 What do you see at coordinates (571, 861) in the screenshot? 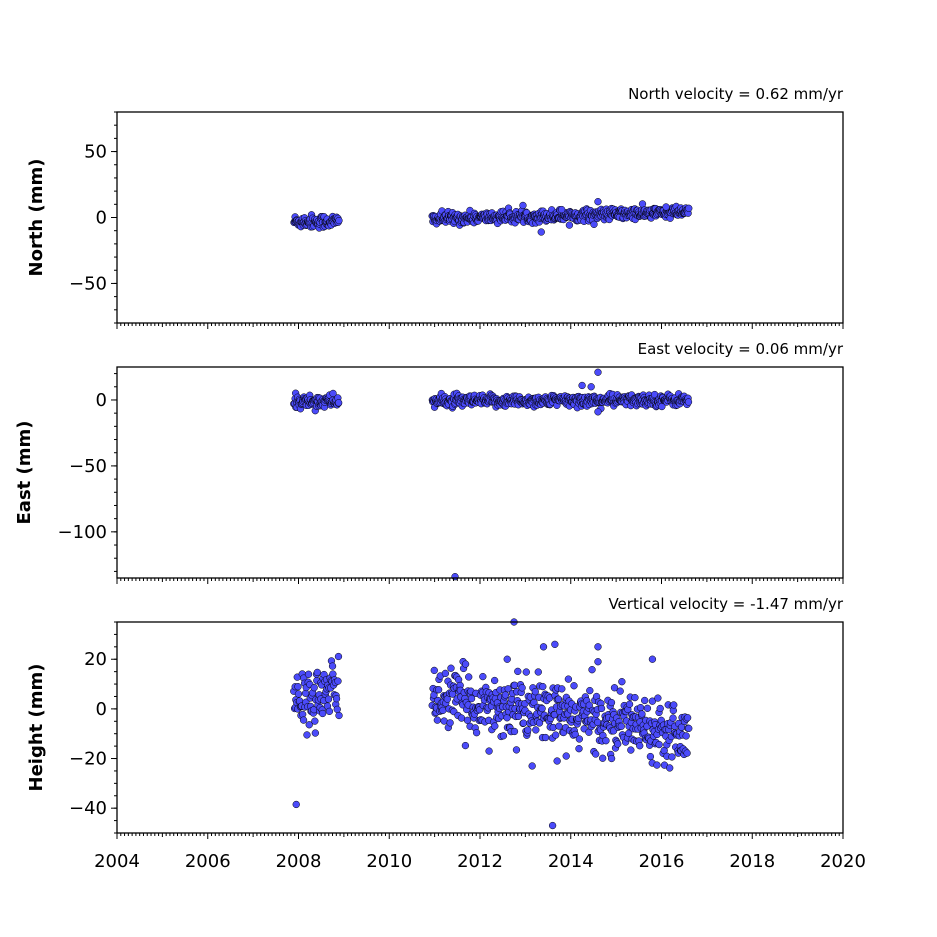
I see `x-tick-label: 2014` at bounding box center [571, 861].